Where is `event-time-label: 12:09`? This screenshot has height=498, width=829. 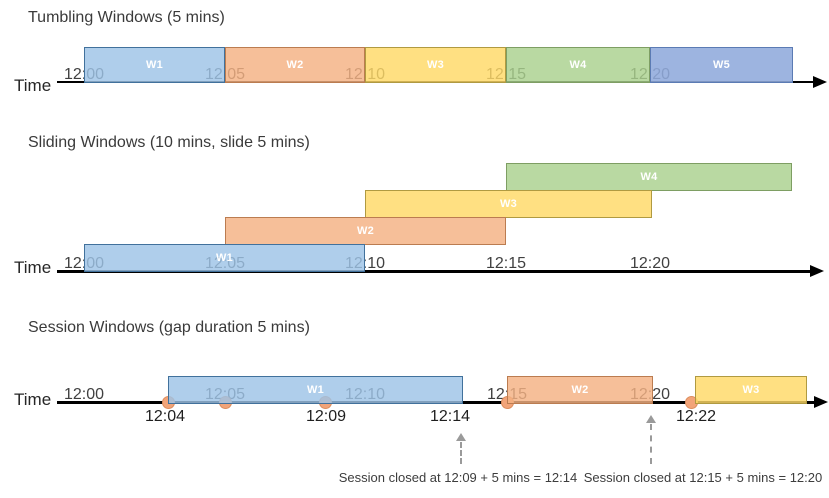 event-time-label: 12:09 is located at coordinates (326, 416).